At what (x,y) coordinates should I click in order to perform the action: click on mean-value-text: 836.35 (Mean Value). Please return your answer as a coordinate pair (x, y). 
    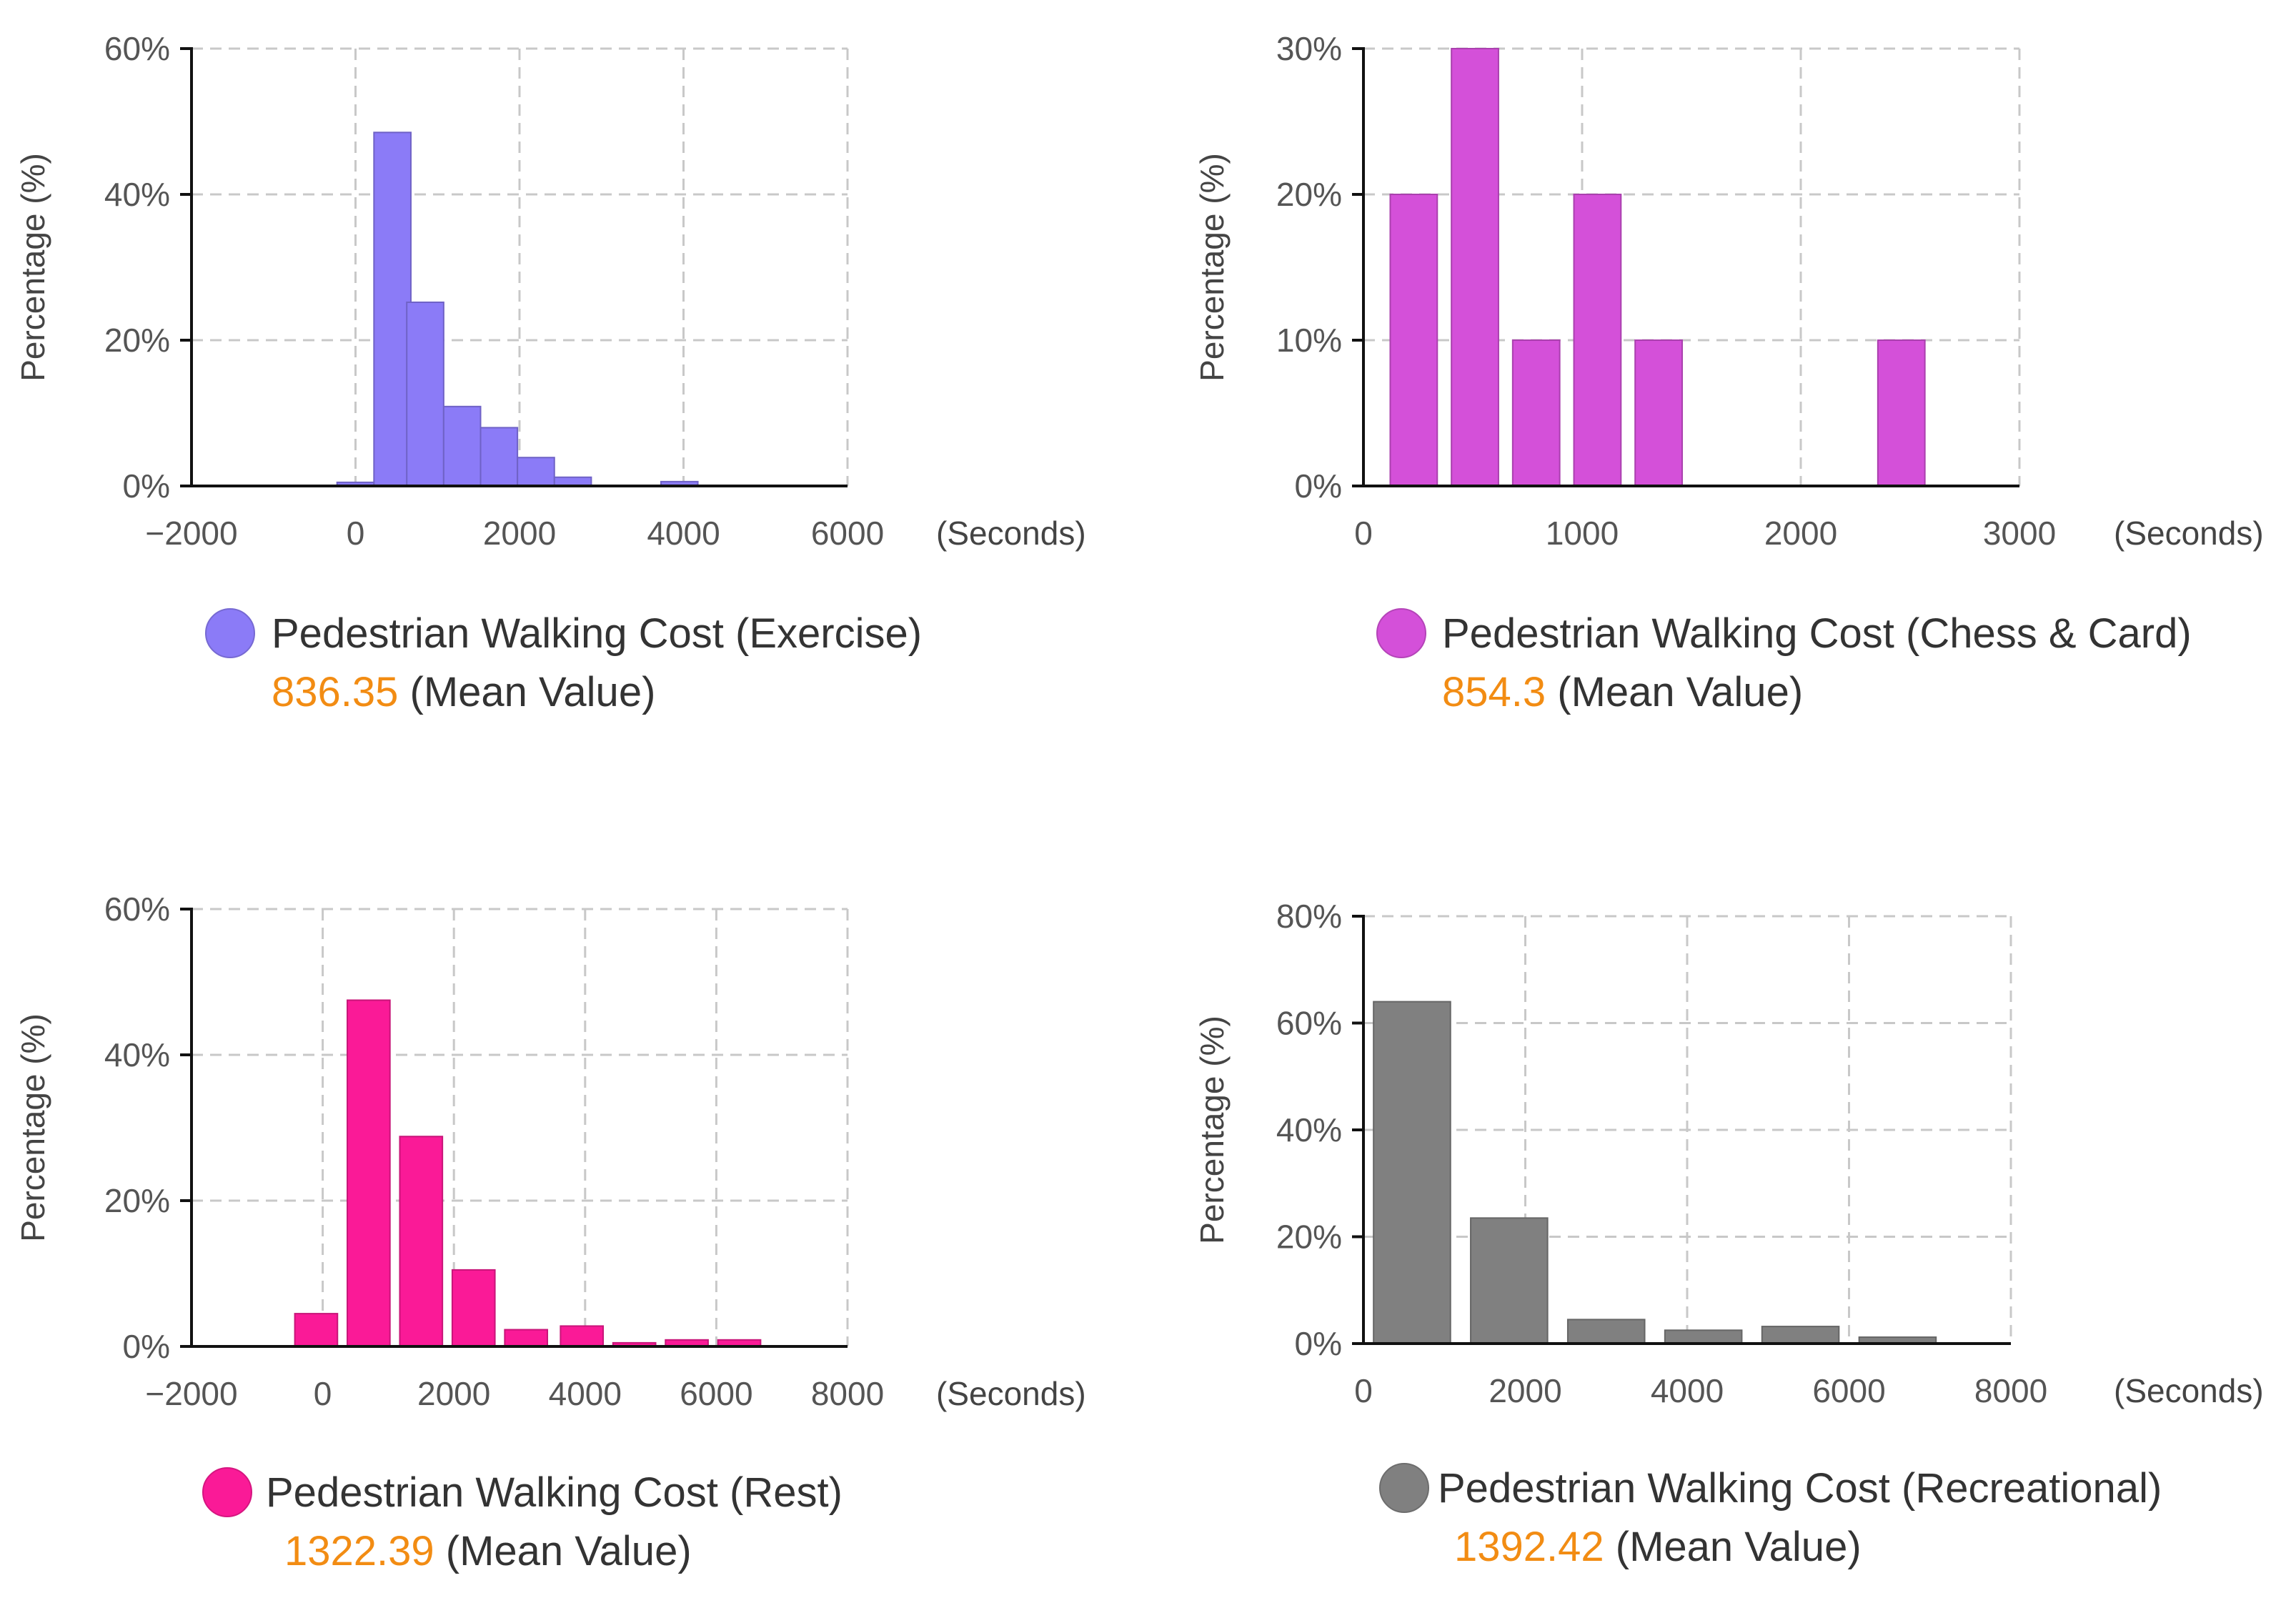
    Looking at the image, I should click on (464, 692).